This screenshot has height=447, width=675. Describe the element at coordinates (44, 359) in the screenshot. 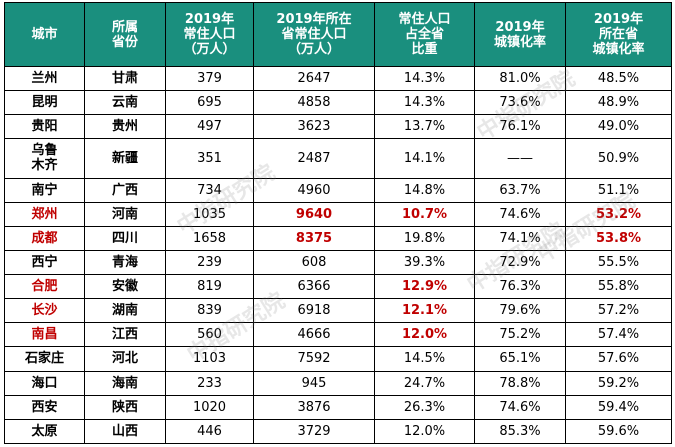

I see `cell-city: 石家庄` at that location.